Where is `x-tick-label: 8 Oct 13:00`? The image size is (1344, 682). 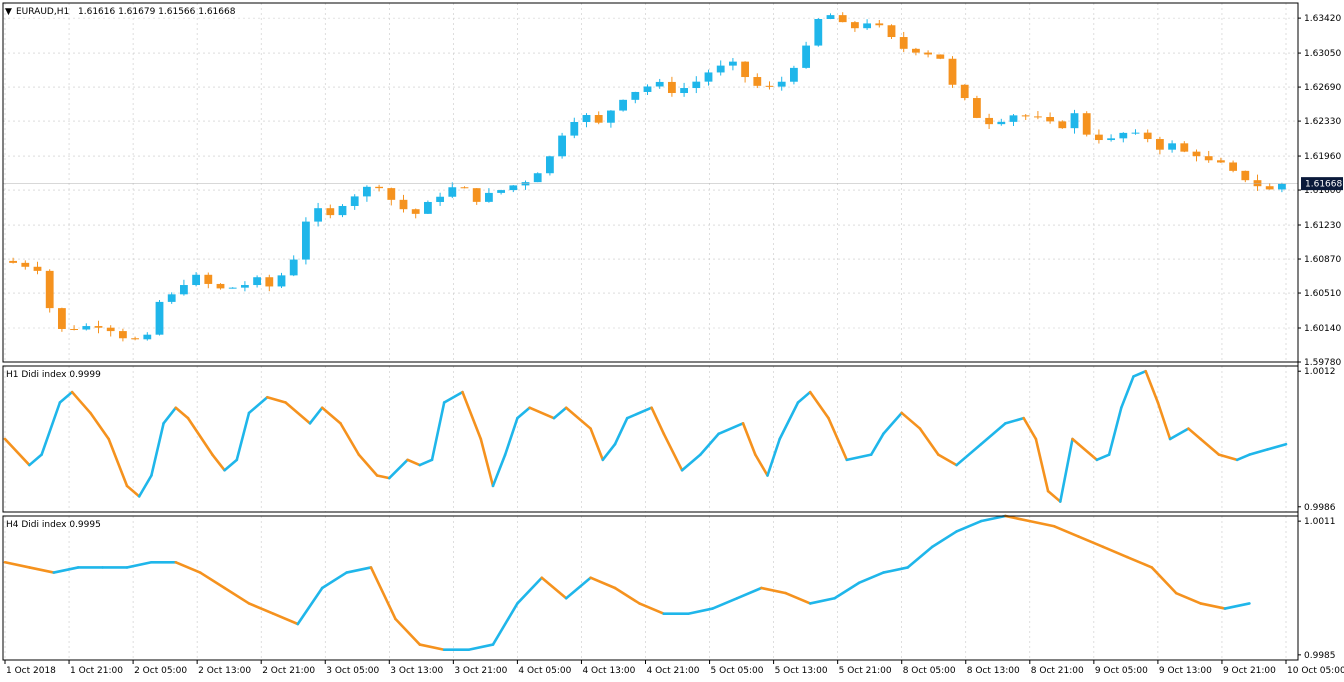 x-tick-label: 8 Oct 13:00 is located at coordinates (993, 671).